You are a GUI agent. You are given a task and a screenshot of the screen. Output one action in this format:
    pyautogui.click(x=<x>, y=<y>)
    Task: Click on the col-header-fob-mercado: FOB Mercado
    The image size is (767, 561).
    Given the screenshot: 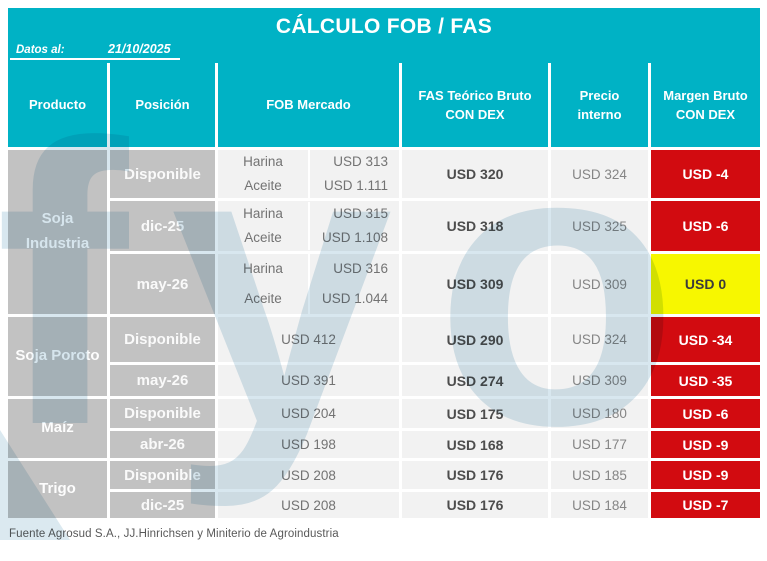 What is the action you would take?
    pyautogui.click(x=308, y=105)
    